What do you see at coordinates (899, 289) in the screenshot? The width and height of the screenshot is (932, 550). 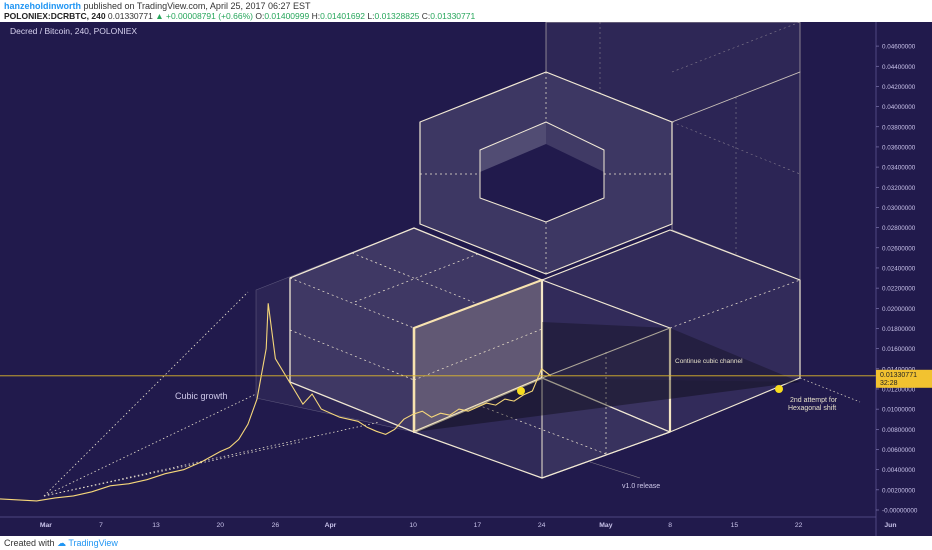 I see `y-tick-label: 0.02200000` at bounding box center [899, 289].